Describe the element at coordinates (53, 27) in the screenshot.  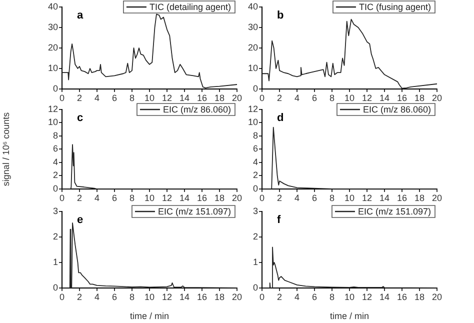
I see `y-tick-label: 30` at that location.